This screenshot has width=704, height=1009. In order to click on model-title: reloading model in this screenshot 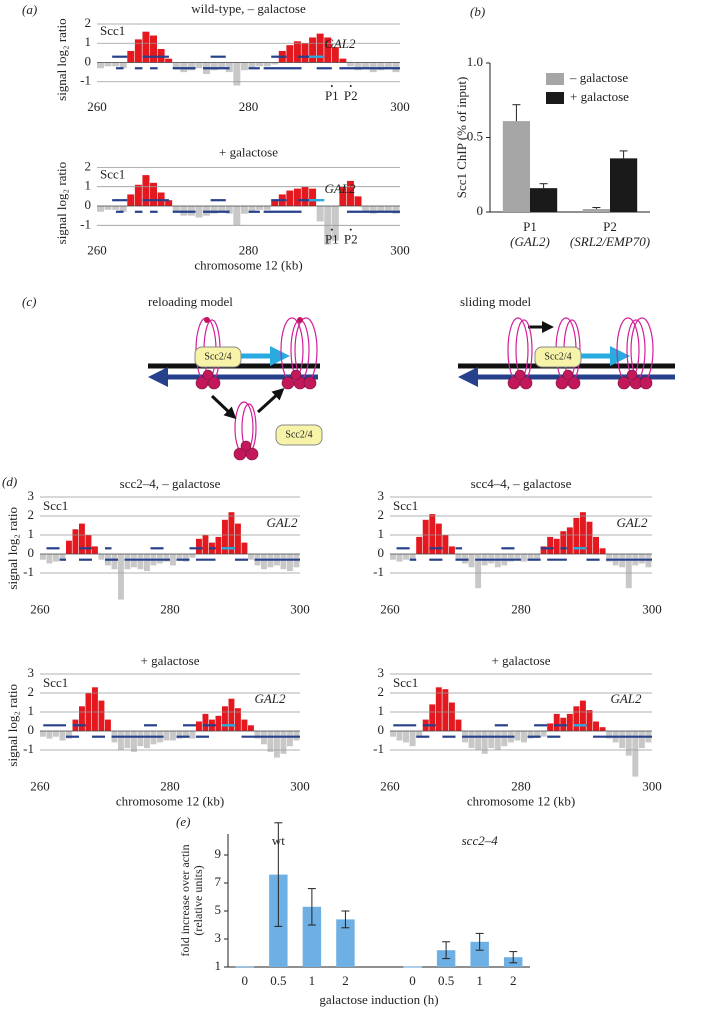, I will do `click(190, 301)`.